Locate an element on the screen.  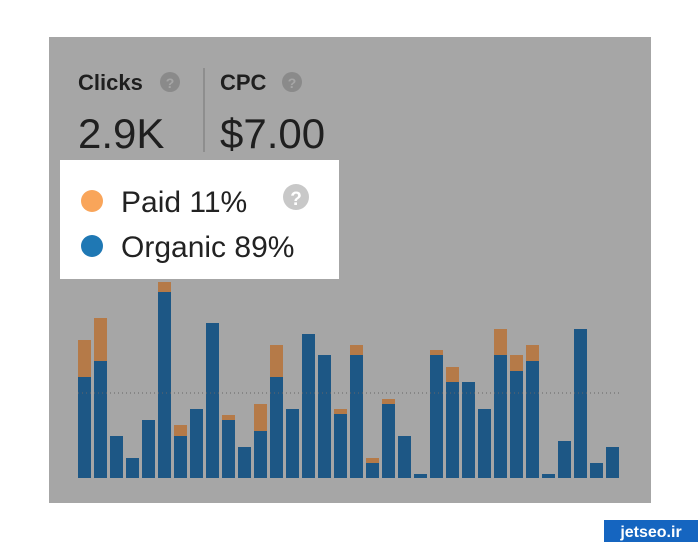
legend-label: Organic 89% is located at coordinates (207, 247).